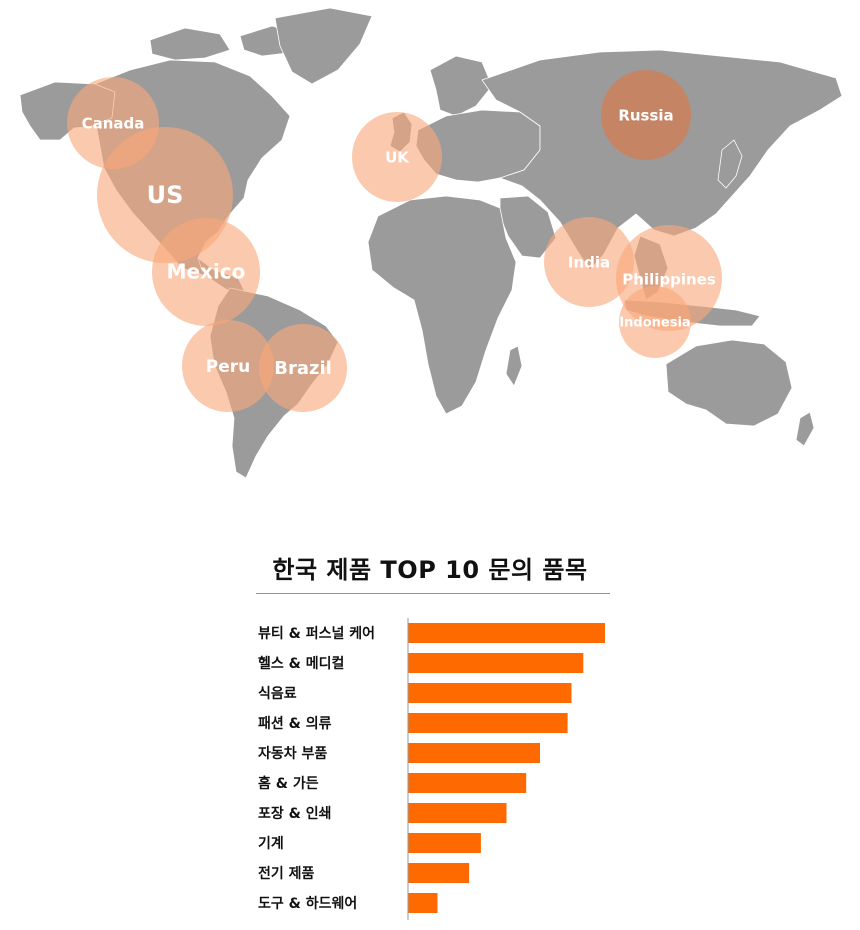 This screenshot has width=860, height=930. I want to click on bars, so click(506, 768).